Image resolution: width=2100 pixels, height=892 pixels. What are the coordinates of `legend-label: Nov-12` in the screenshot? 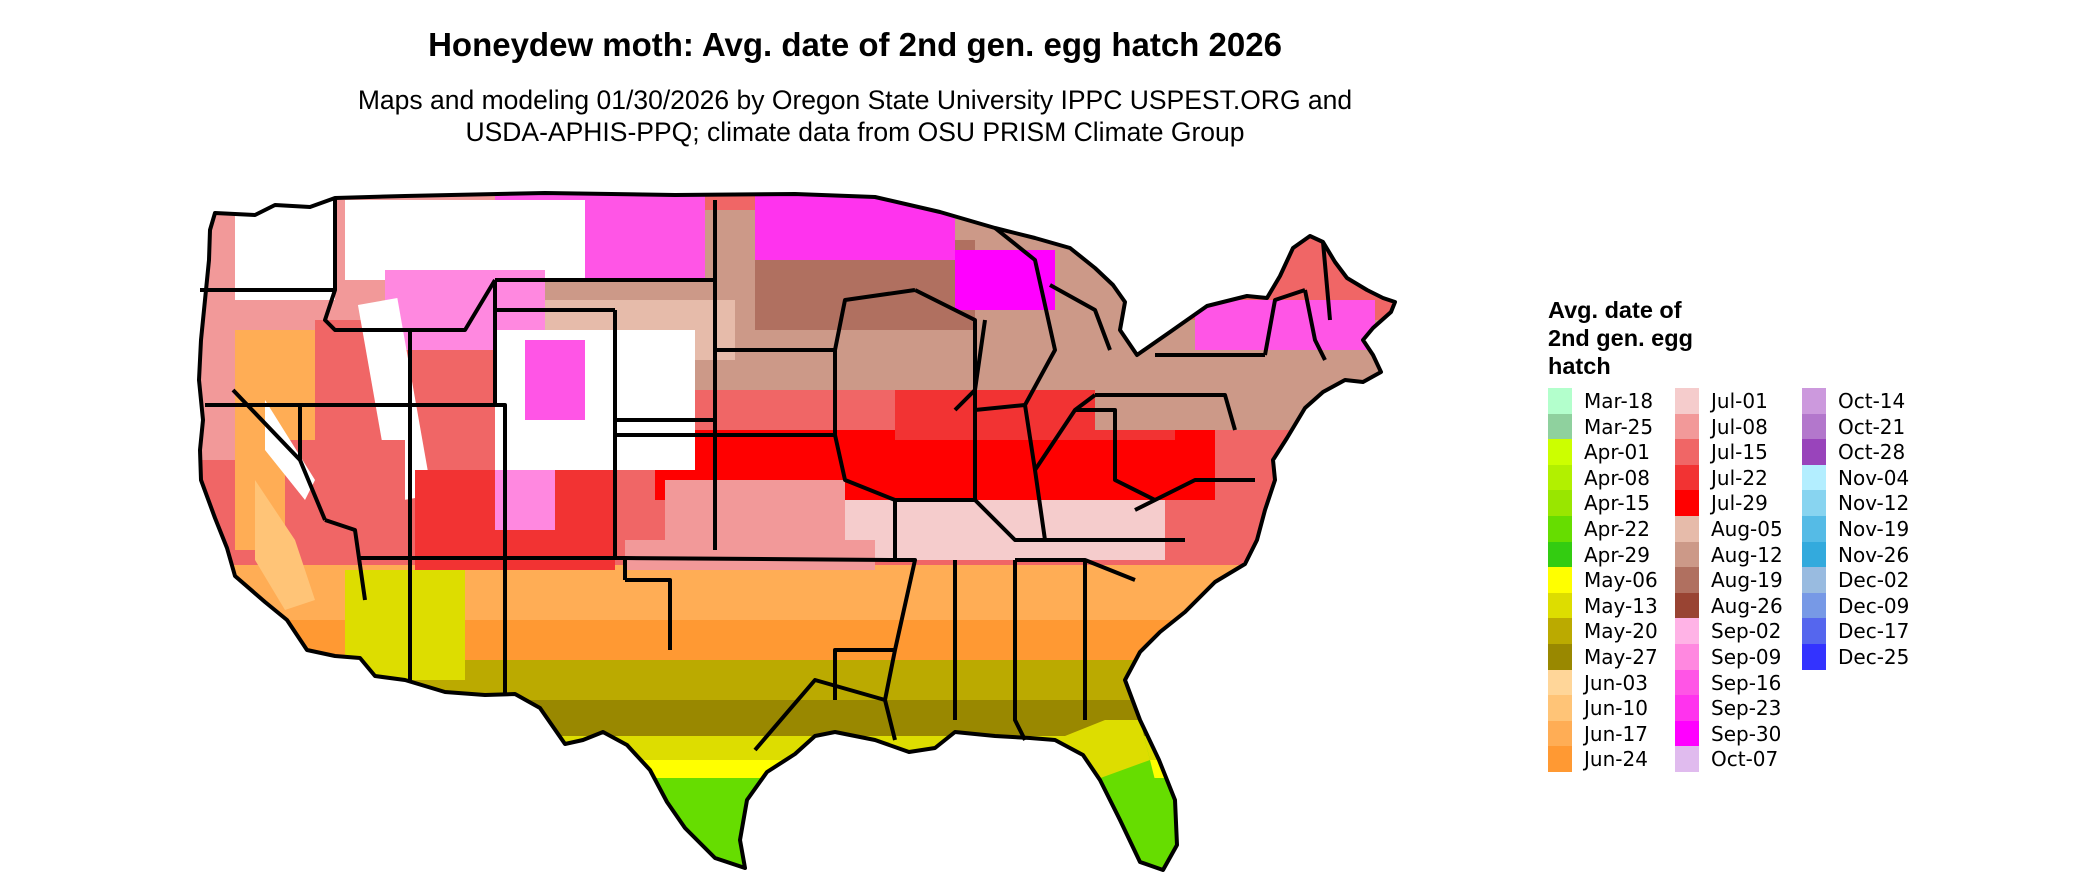 It's located at (1874, 503).